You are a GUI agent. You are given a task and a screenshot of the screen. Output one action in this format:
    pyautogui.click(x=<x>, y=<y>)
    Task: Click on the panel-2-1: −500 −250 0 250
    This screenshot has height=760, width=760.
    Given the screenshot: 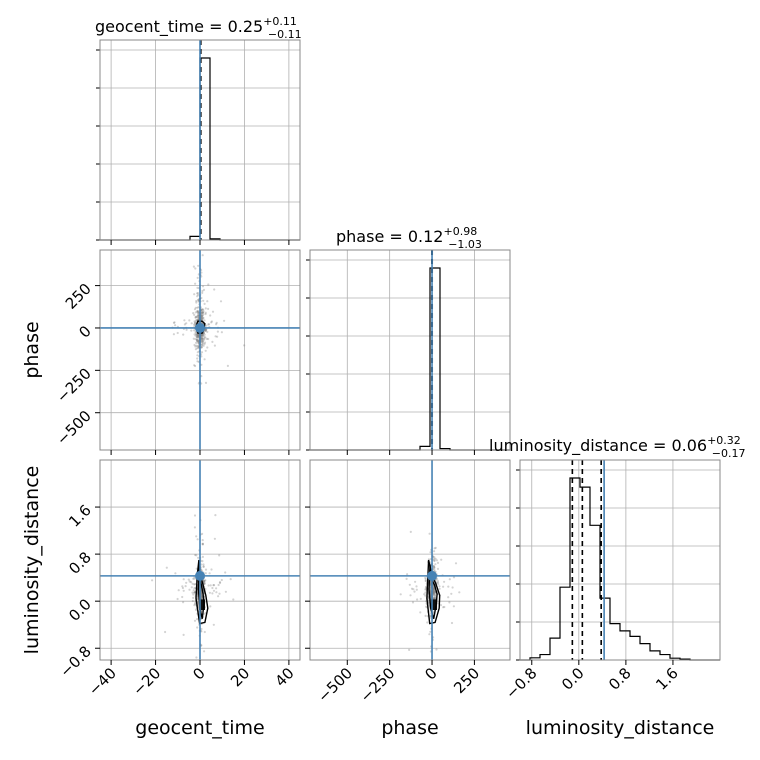 What is the action you would take?
    pyautogui.click(x=408, y=582)
    